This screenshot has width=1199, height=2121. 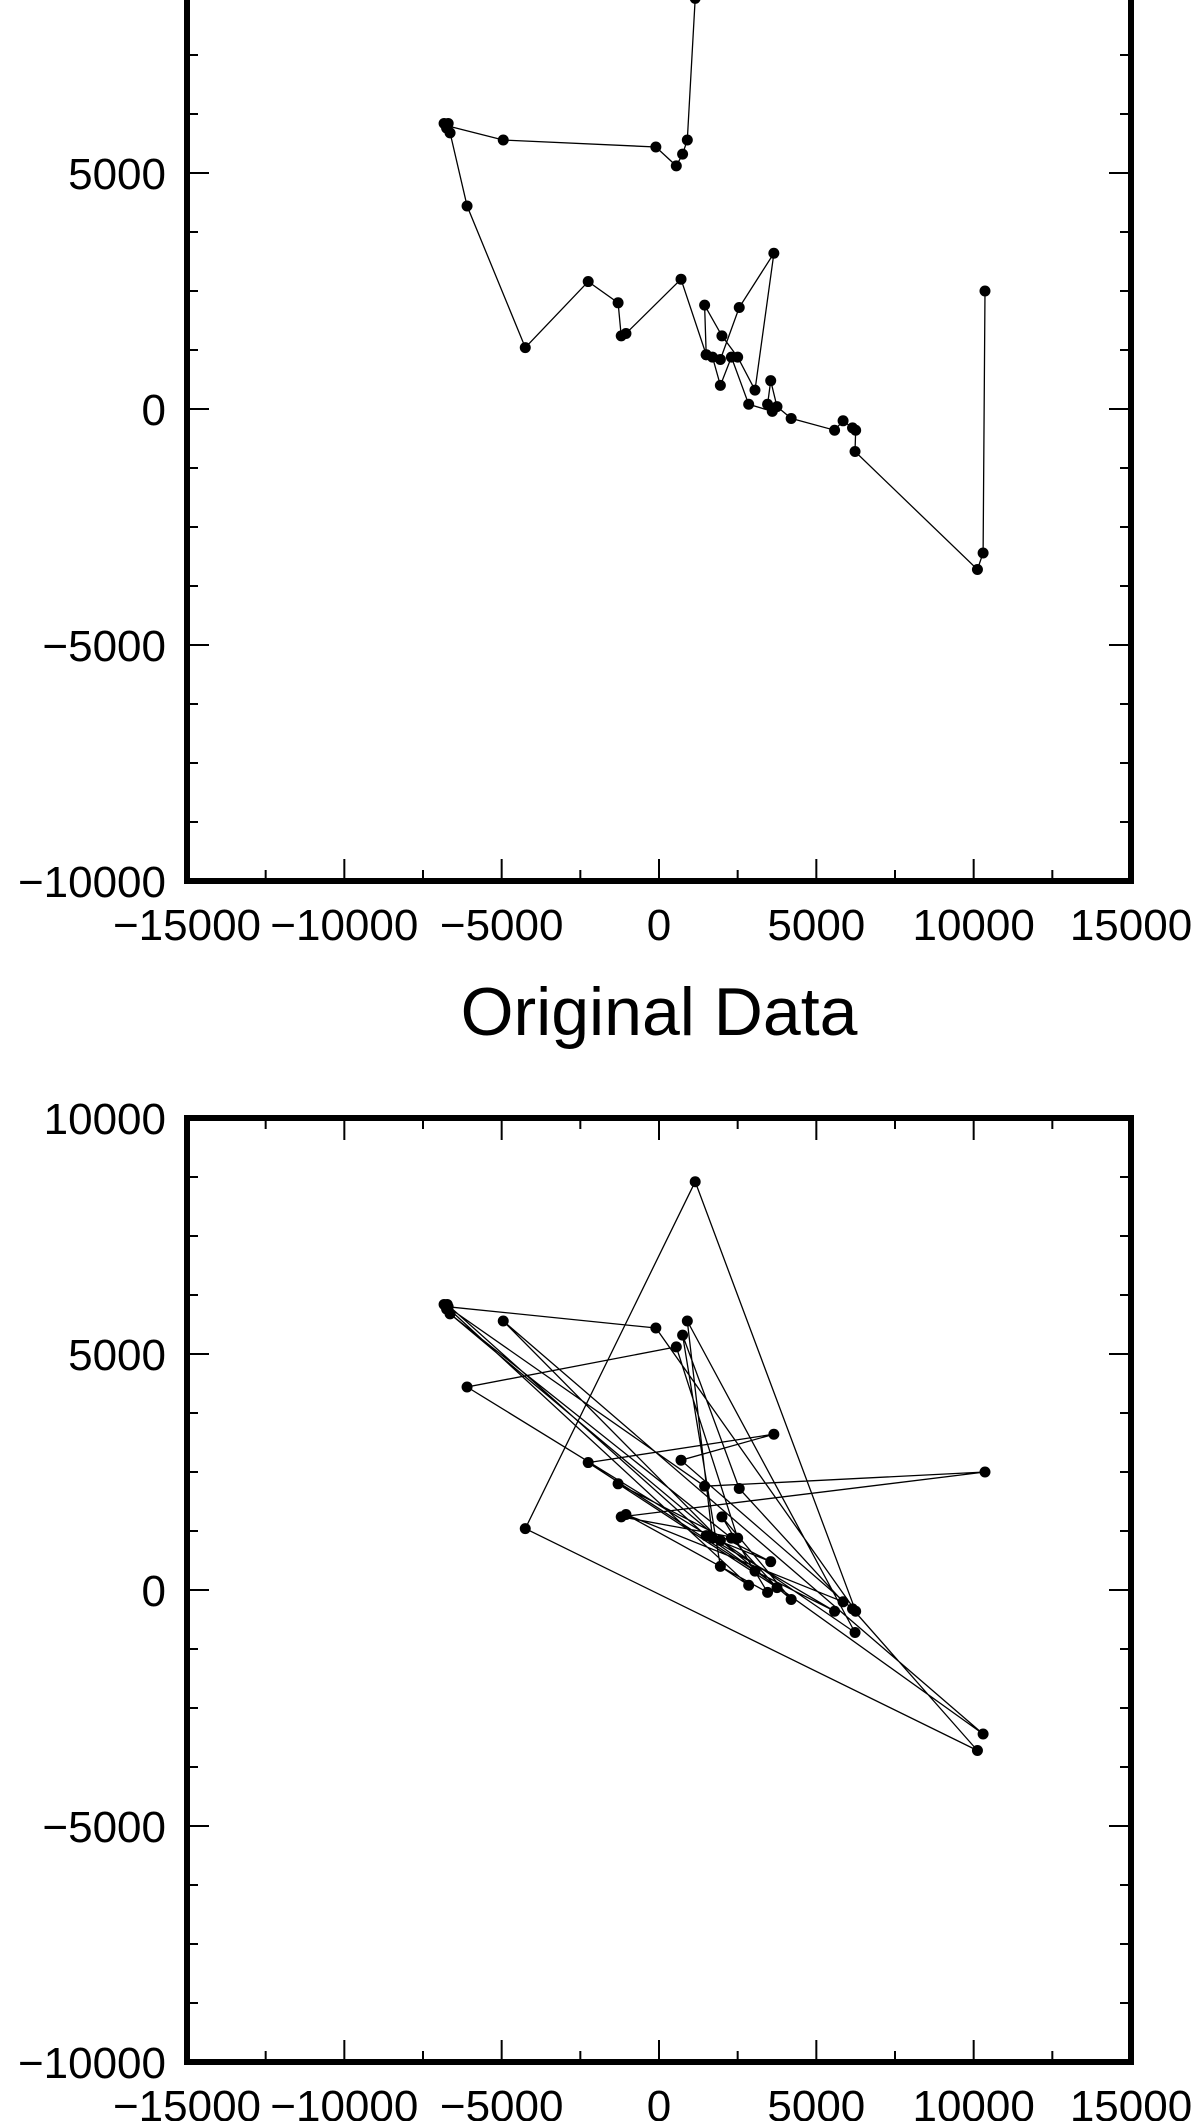 What do you see at coordinates (659, 1012) in the screenshot?
I see `chart-title: Original Data` at bounding box center [659, 1012].